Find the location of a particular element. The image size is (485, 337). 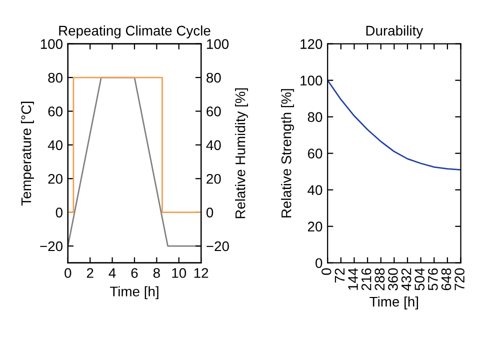

x-tick-label: 2 is located at coordinates (90, 273).